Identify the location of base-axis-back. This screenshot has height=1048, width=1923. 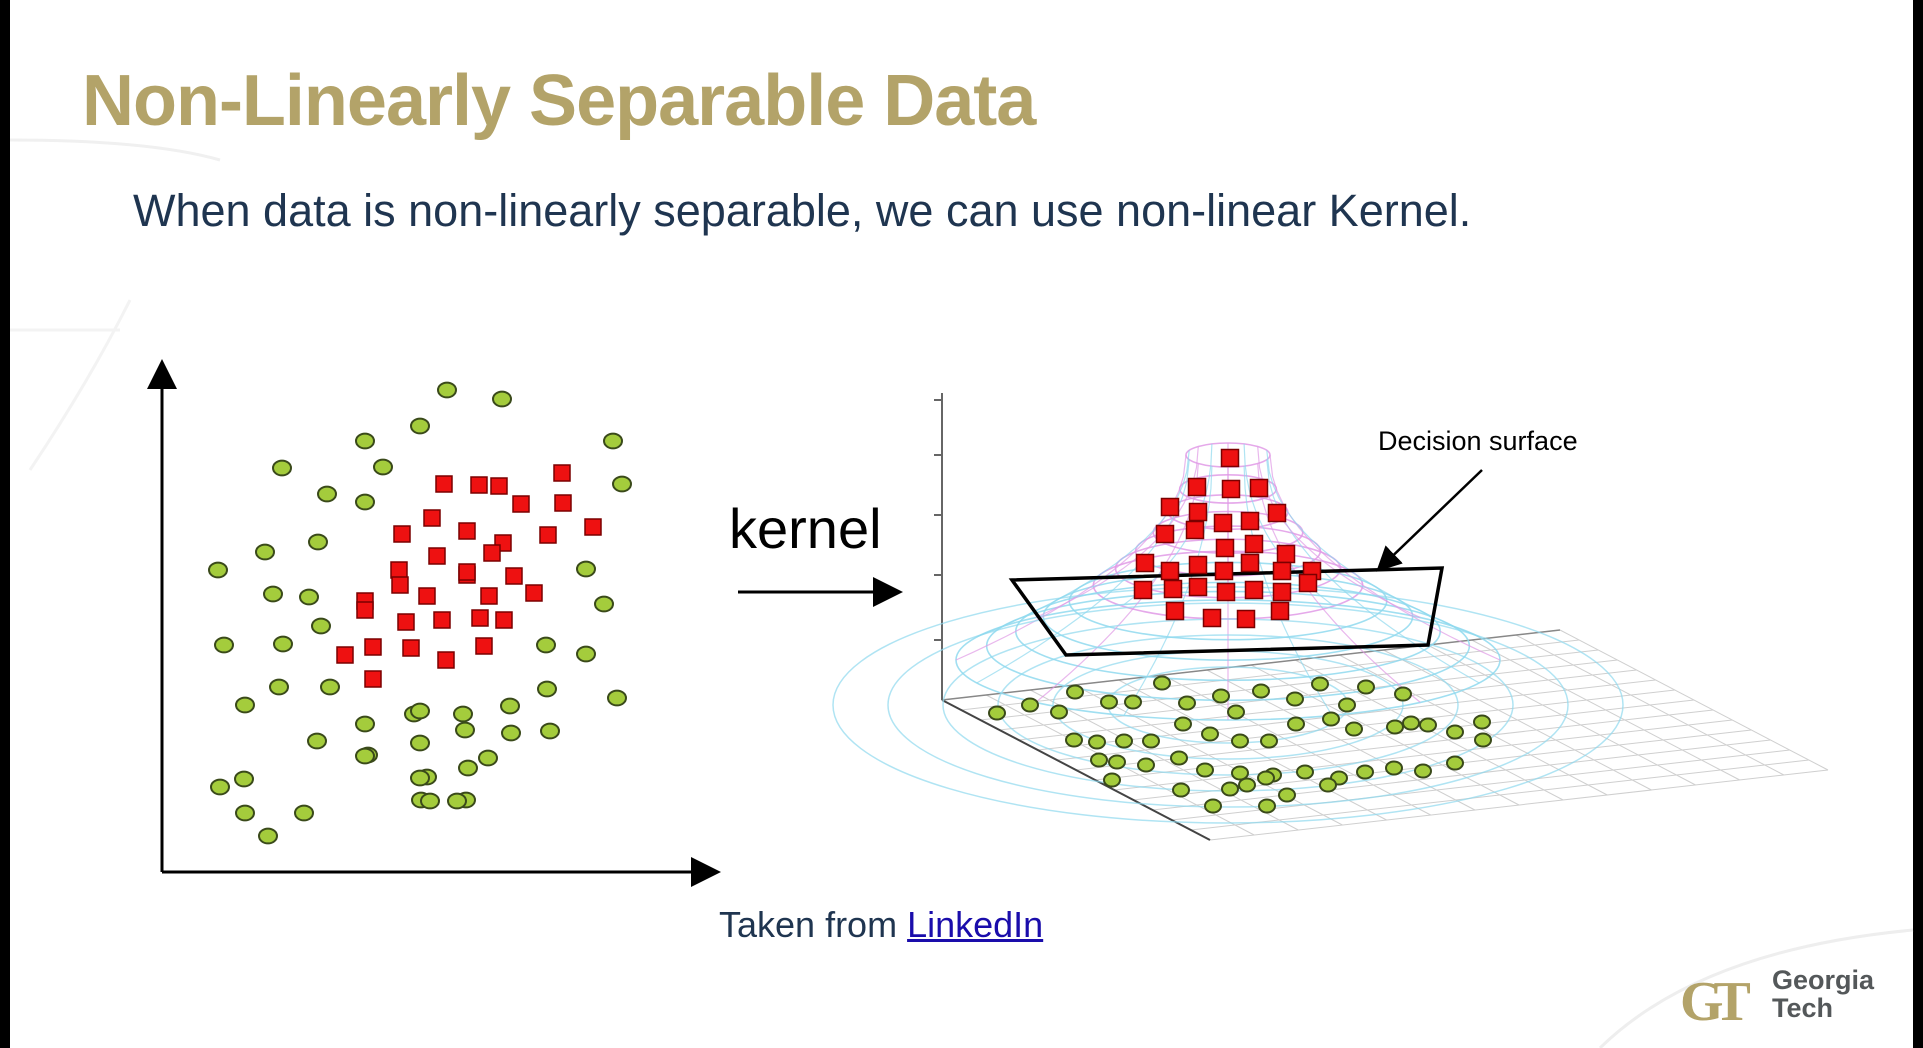
(1251, 665).